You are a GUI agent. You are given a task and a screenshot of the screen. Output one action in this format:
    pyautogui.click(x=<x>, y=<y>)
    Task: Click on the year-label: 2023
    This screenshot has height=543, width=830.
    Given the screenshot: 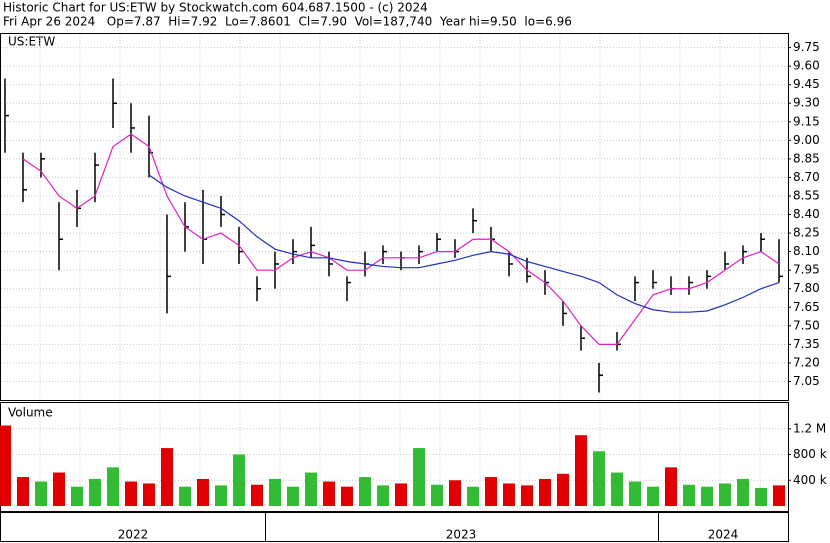 What is the action you would take?
    pyautogui.click(x=461, y=535)
    